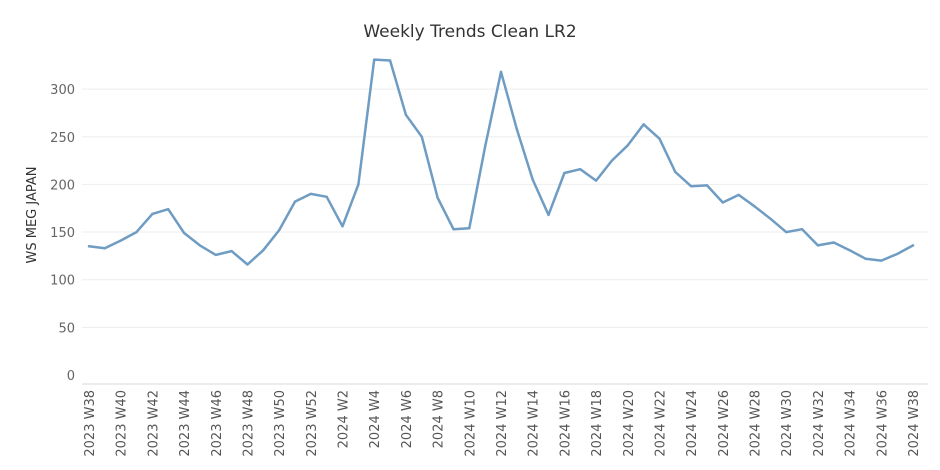 The width and height of the screenshot is (940, 470). What do you see at coordinates (312, 423) in the screenshot?
I see `x-tick-label: 2023 W52` at bounding box center [312, 423].